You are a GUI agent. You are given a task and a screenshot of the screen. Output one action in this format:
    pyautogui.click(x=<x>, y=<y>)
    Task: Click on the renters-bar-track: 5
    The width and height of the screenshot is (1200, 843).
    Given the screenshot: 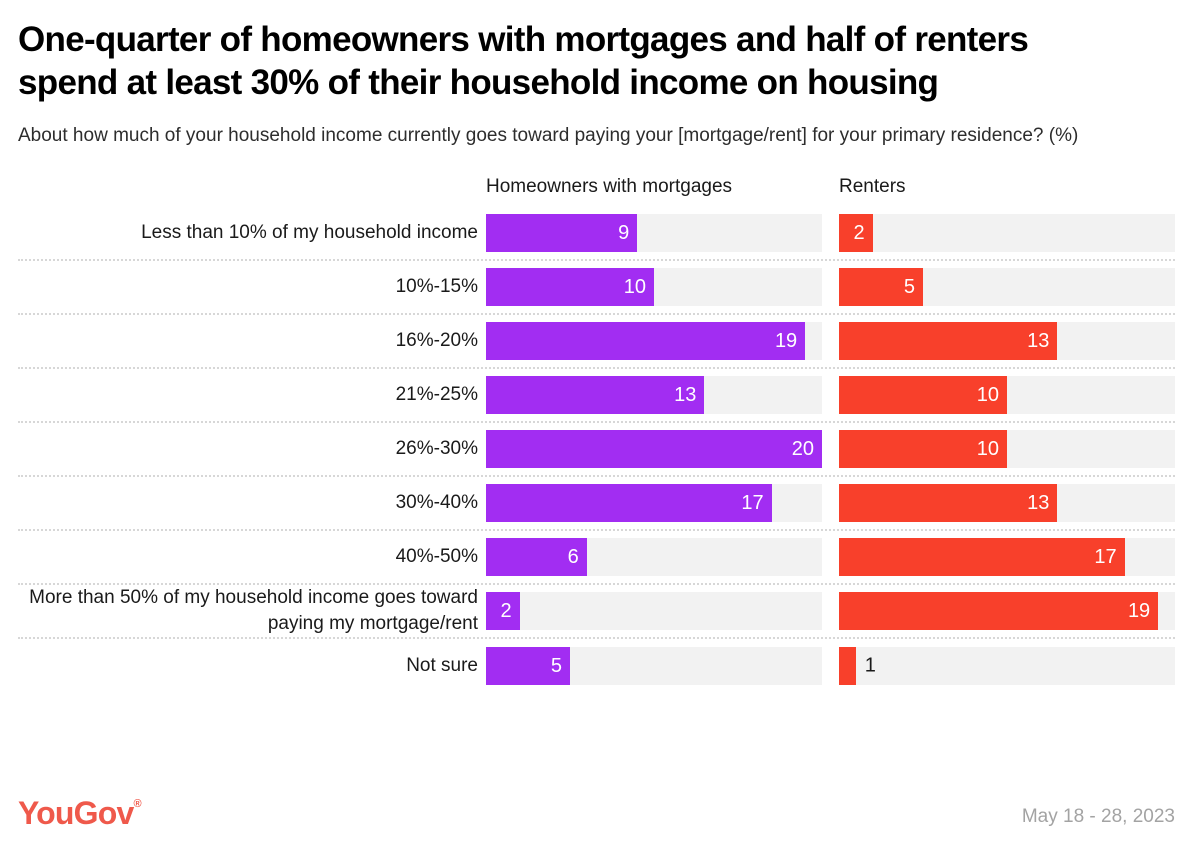 What is the action you would take?
    pyautogui.click(x=1007, y=287)
    